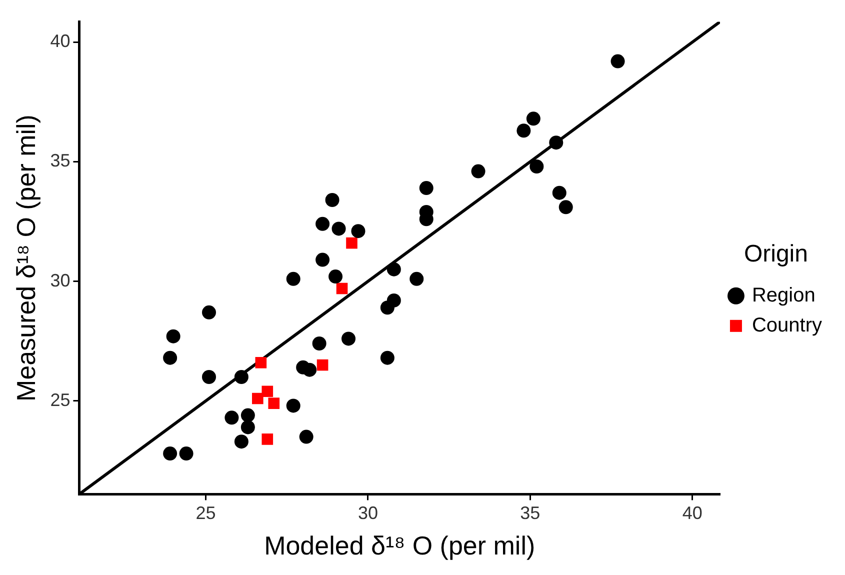 The image size is (845, 575). What do you see at coordinates (25, 258) in the screenshot?
I see `y-axis-title: Measured δ¹⁸ O (per mil)` at bounding box center [25, 258].